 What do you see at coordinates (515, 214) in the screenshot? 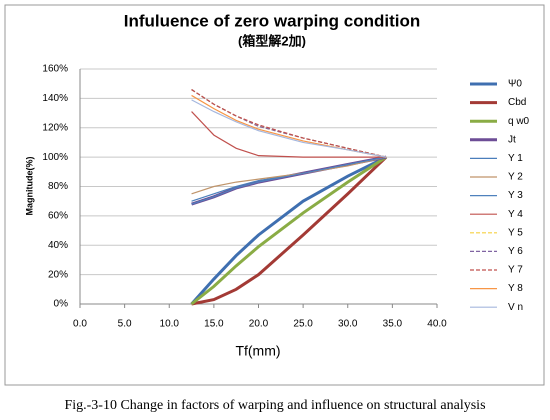
I see `legend-label: Y 4` at bounding box center [515, 214].